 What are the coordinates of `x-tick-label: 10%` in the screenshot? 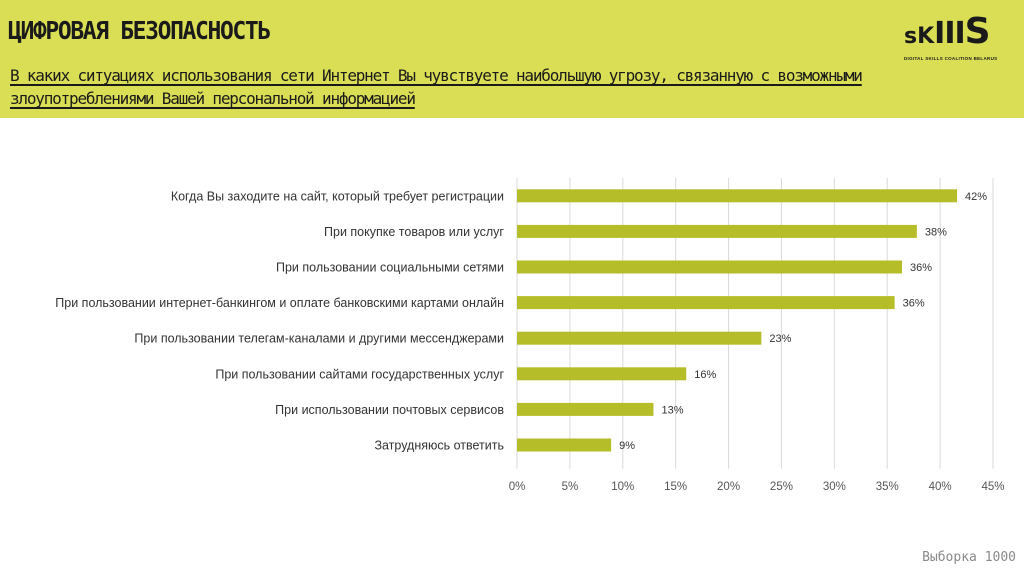 It's located at (622, 487).